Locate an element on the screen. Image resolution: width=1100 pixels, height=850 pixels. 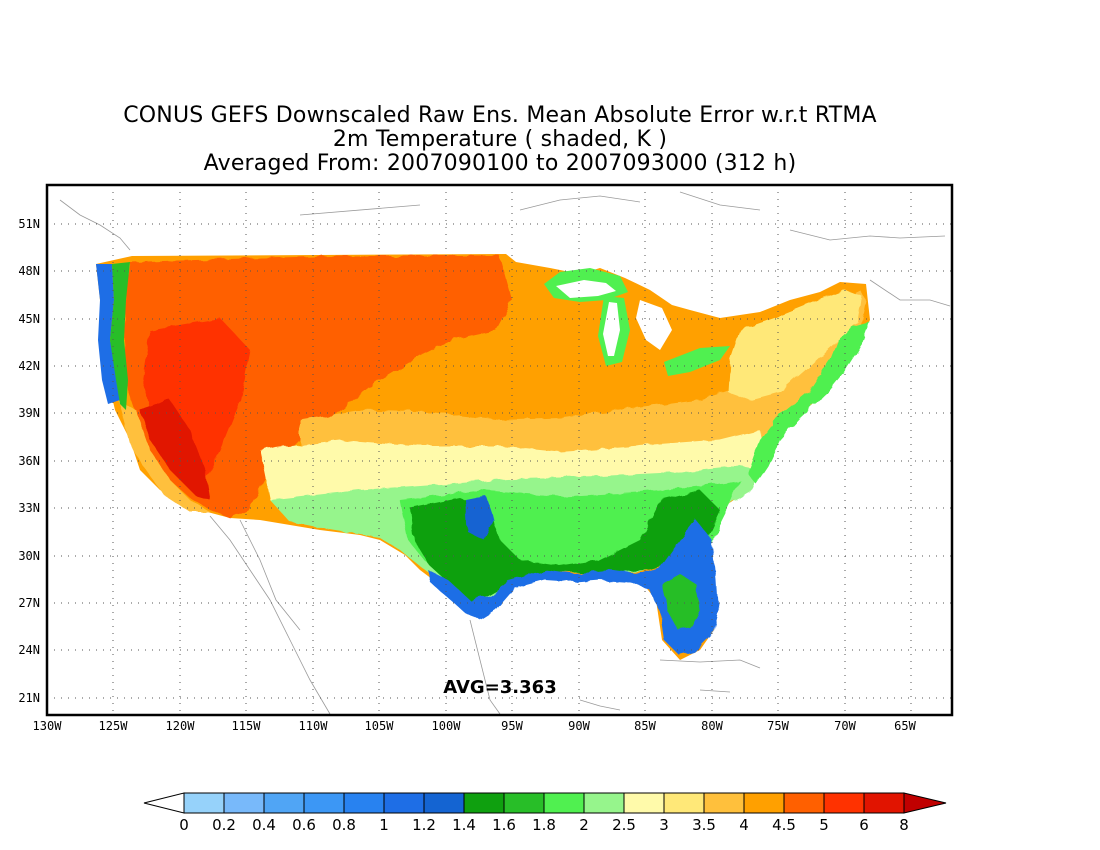
lat-tick-label: 33N is located at coordinates (29, 508).